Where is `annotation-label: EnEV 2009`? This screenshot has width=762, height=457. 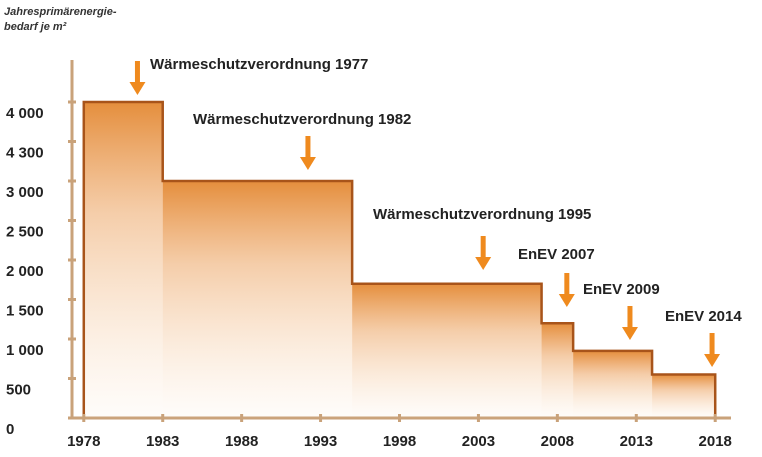 annotation-label: EnEV 2009 is located at coordinates (621, 289).